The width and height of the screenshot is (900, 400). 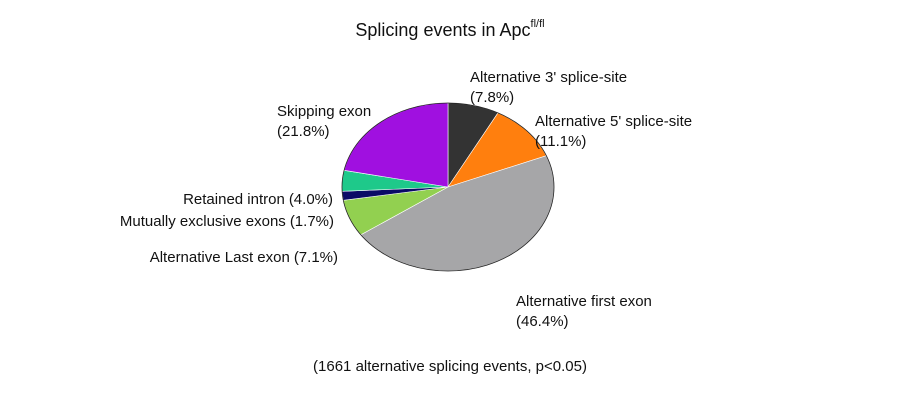 What do you see at coordinates (542, 321) in the screenshot?
I see `value-label: (46.4%)` at bounding box center [542, 321].